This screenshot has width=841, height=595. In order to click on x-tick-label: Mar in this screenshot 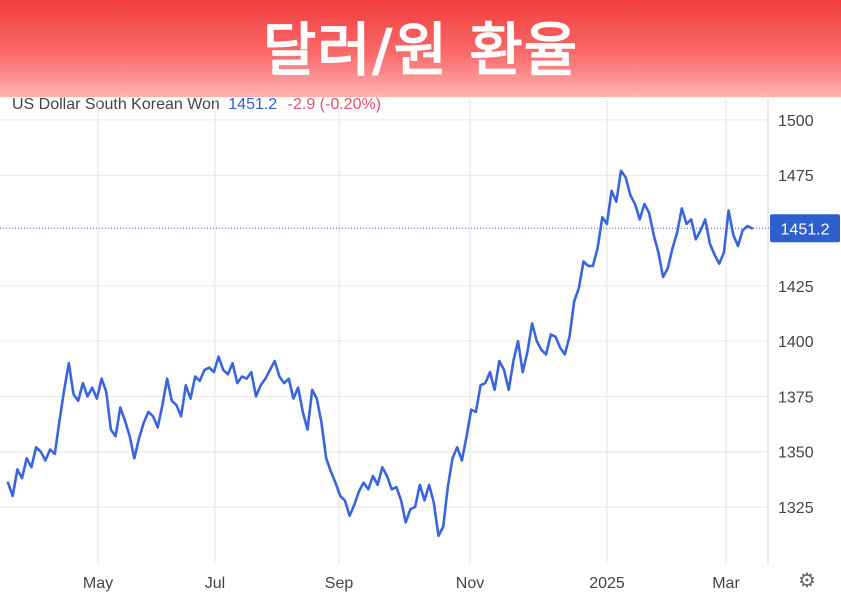, I will do `click(726, 583)`.